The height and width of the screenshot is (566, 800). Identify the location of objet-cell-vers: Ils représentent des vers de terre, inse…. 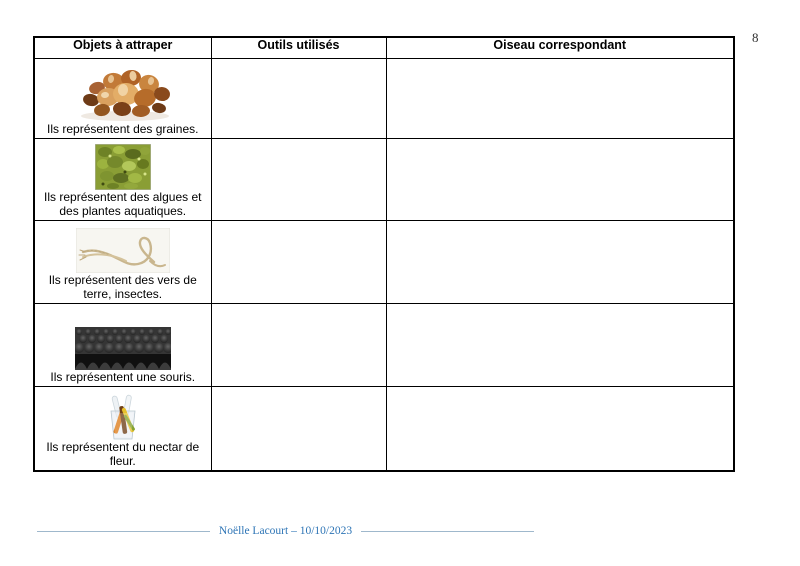
(122, 262).